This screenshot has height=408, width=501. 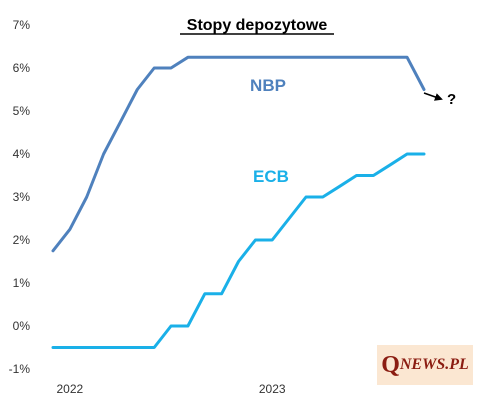 I want to click on forecast-arrow, so click(x=433, y=96).